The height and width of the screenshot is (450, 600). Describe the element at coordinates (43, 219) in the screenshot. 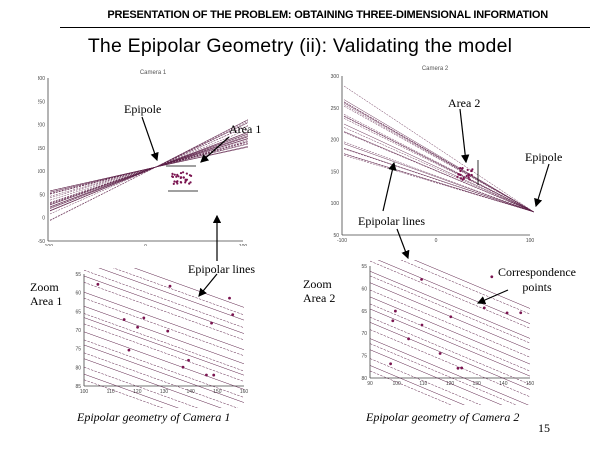

I see `camera1-y-tick-label: 0` at that location.